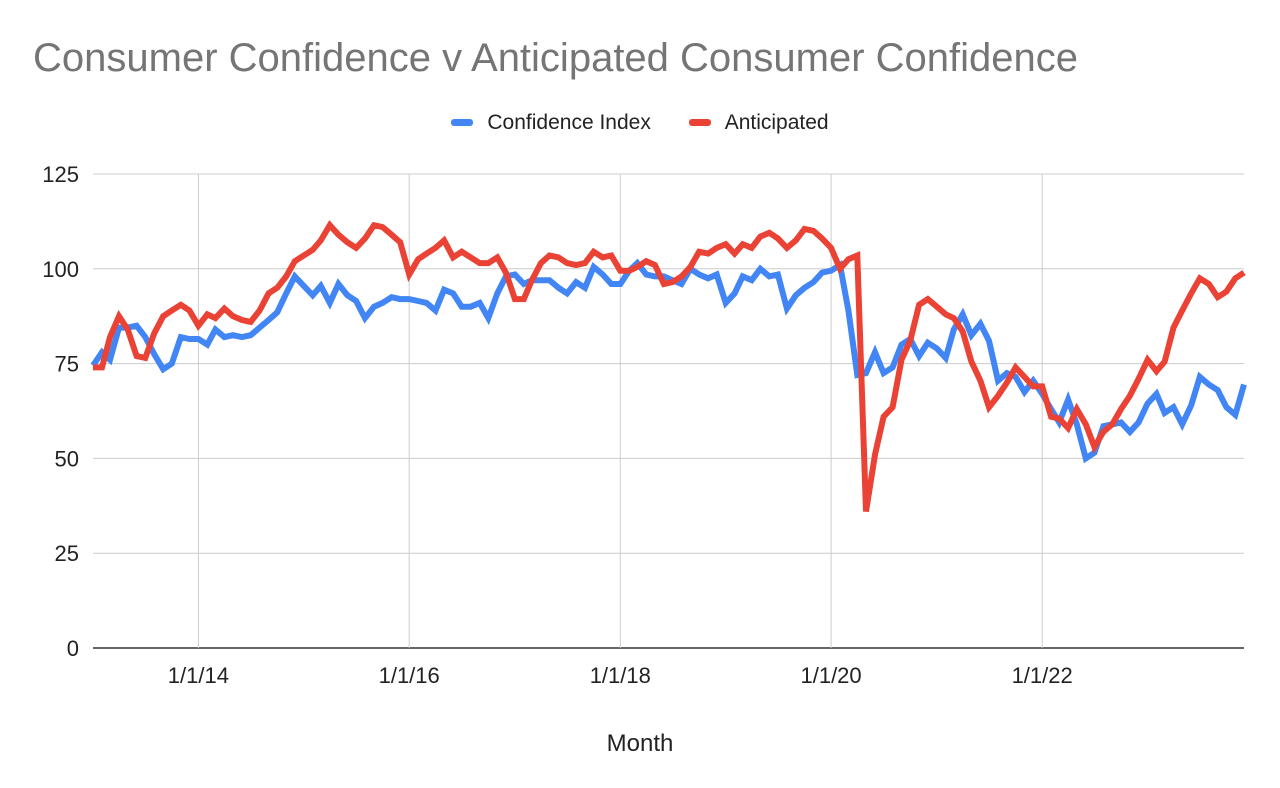 The height and width of the screenshot is (788, 1280). What do you see at coordinates (198, 675) in the screenshot?
I see `x-tick-label: 1/1/14` at bounding box center [198, 675].